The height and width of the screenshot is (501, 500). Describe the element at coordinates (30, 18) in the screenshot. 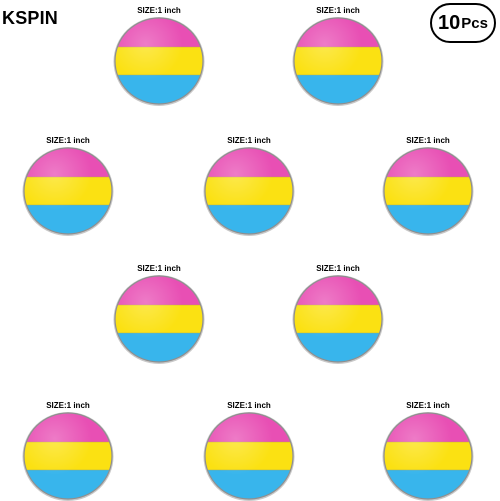

I see `brand-logo: KSPIN` at that location.